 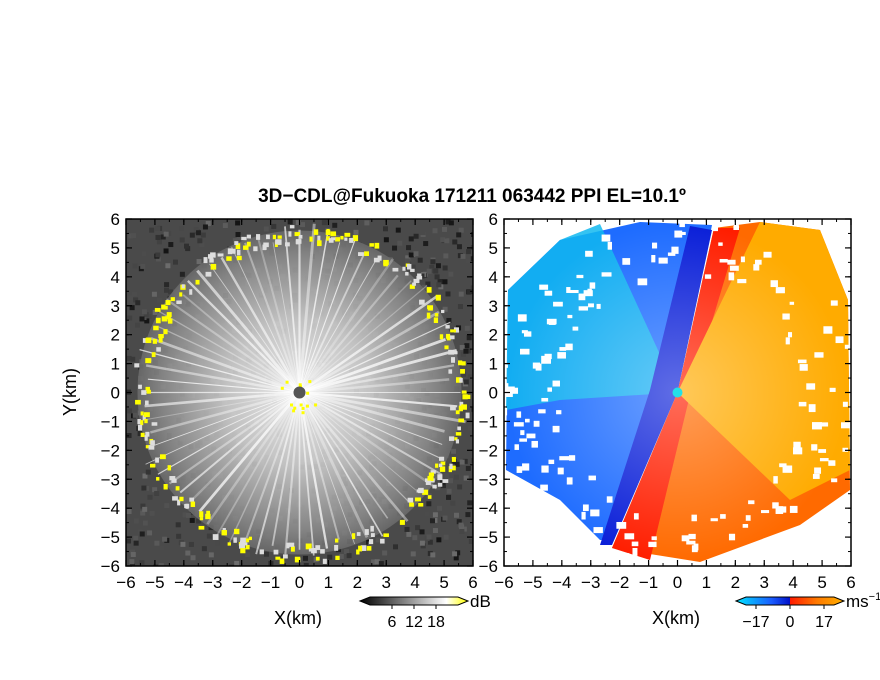 I want to click on x-tick-label: 2, so click(x=357, y=582).